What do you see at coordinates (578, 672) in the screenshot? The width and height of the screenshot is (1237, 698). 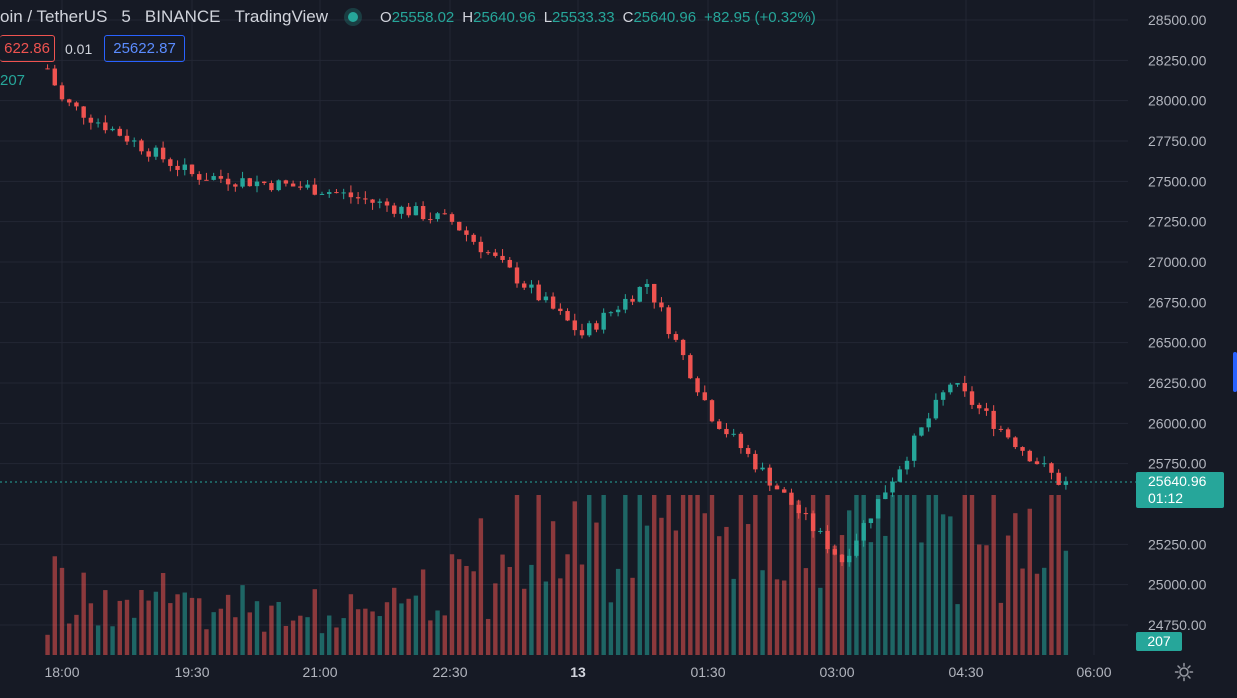 I see `time-tick-4: 13` at bounding box center [578, 672].